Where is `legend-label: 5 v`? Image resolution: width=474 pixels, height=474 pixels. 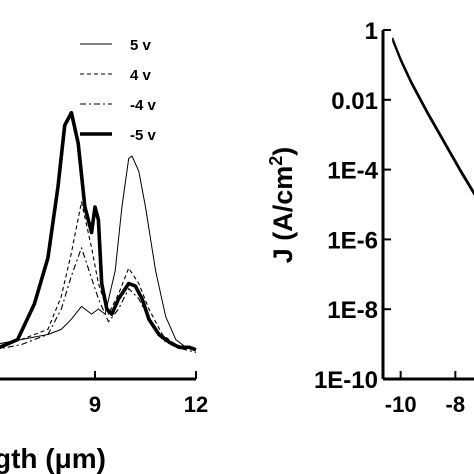
legend-label: 5 v is located at coordinates (141, 45).